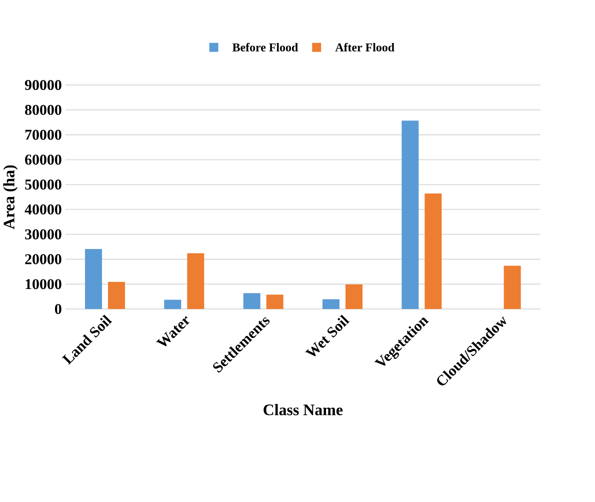  I want to click on y-tick-label: 70000, so click(43, 135).